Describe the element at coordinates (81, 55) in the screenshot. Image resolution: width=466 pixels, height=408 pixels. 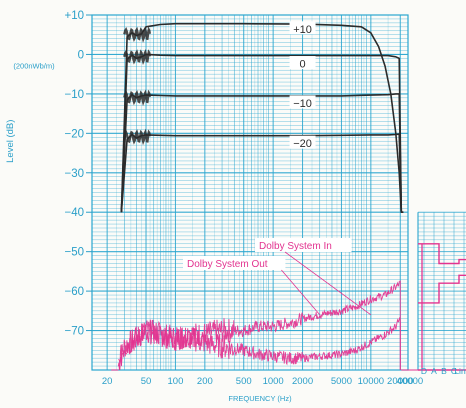
I see `y-tick-label: 0` at that location.